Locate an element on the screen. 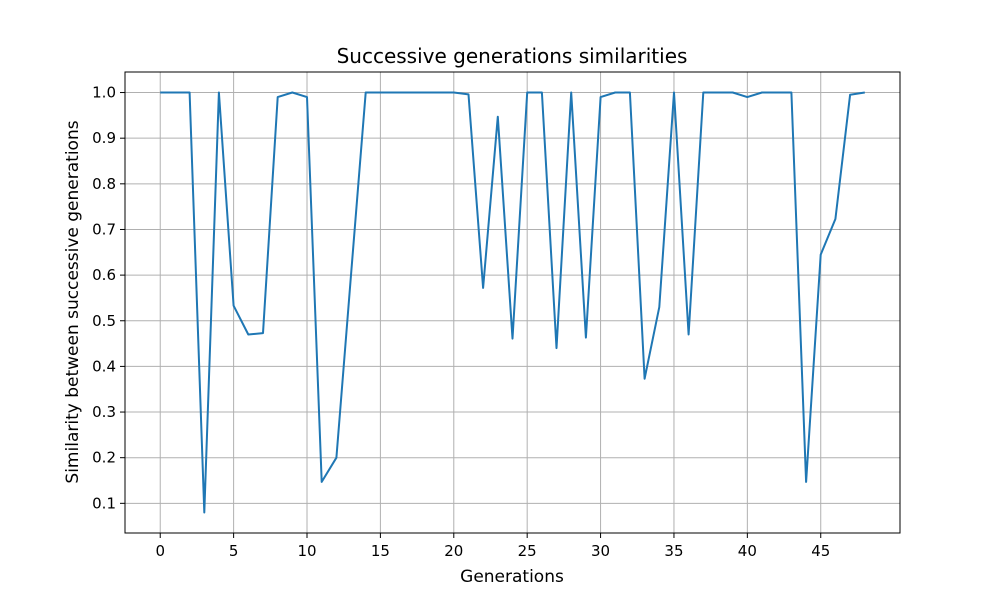  x-tick-label: 35 is located at coordinates (673, 551).